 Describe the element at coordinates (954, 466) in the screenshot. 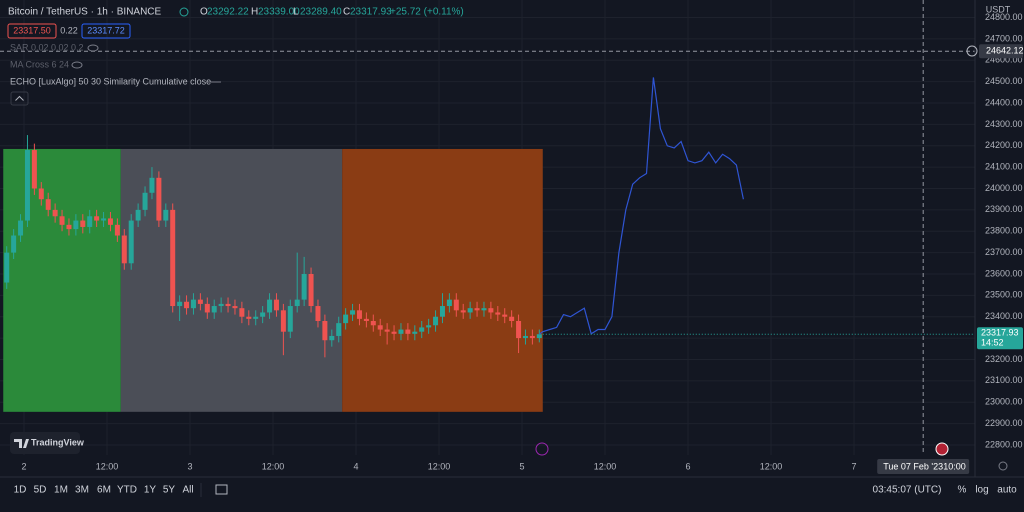

I see `crosshair-time: 10:00` at that location.